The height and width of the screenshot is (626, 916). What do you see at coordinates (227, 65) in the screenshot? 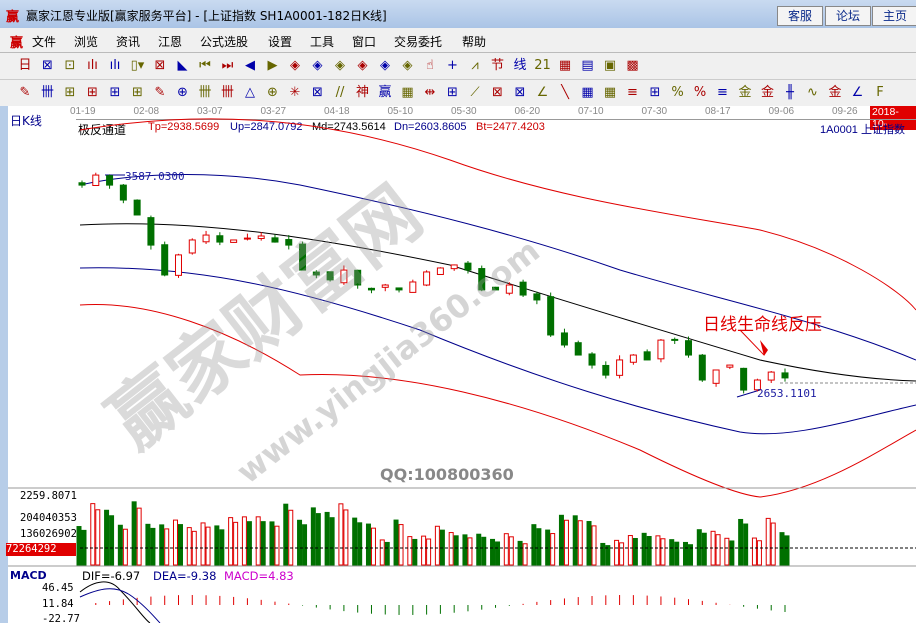
I see `toolbar-button: ⏭` at bounding box center [227, 65].